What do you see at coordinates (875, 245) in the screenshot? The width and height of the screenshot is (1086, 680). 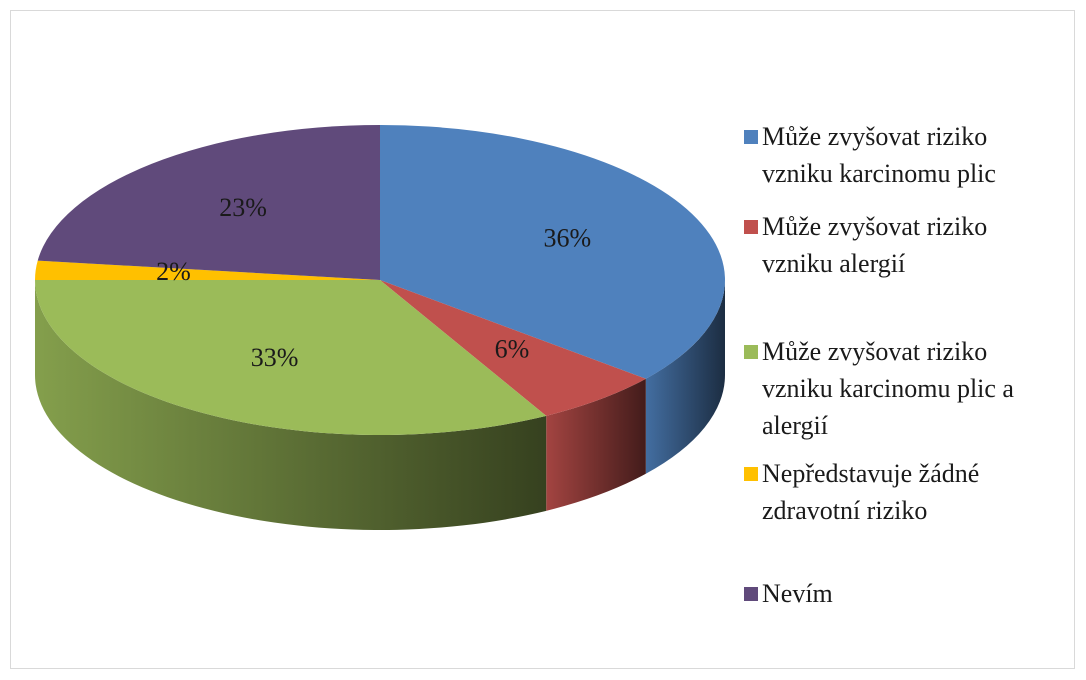 I see `legend-label: Může zvyšovat riziko vzniku alergií` at bounding box center [875, 245].